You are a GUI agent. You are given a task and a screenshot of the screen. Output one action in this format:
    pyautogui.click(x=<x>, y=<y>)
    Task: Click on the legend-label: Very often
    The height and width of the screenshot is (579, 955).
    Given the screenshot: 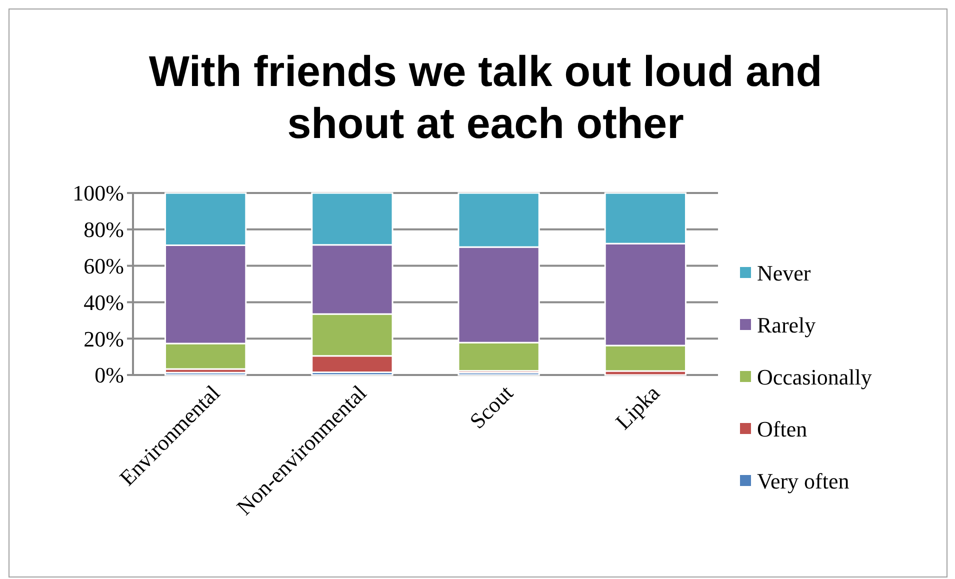 What is the action you would take?
    pyautogui.click(x=803, y=481)
    